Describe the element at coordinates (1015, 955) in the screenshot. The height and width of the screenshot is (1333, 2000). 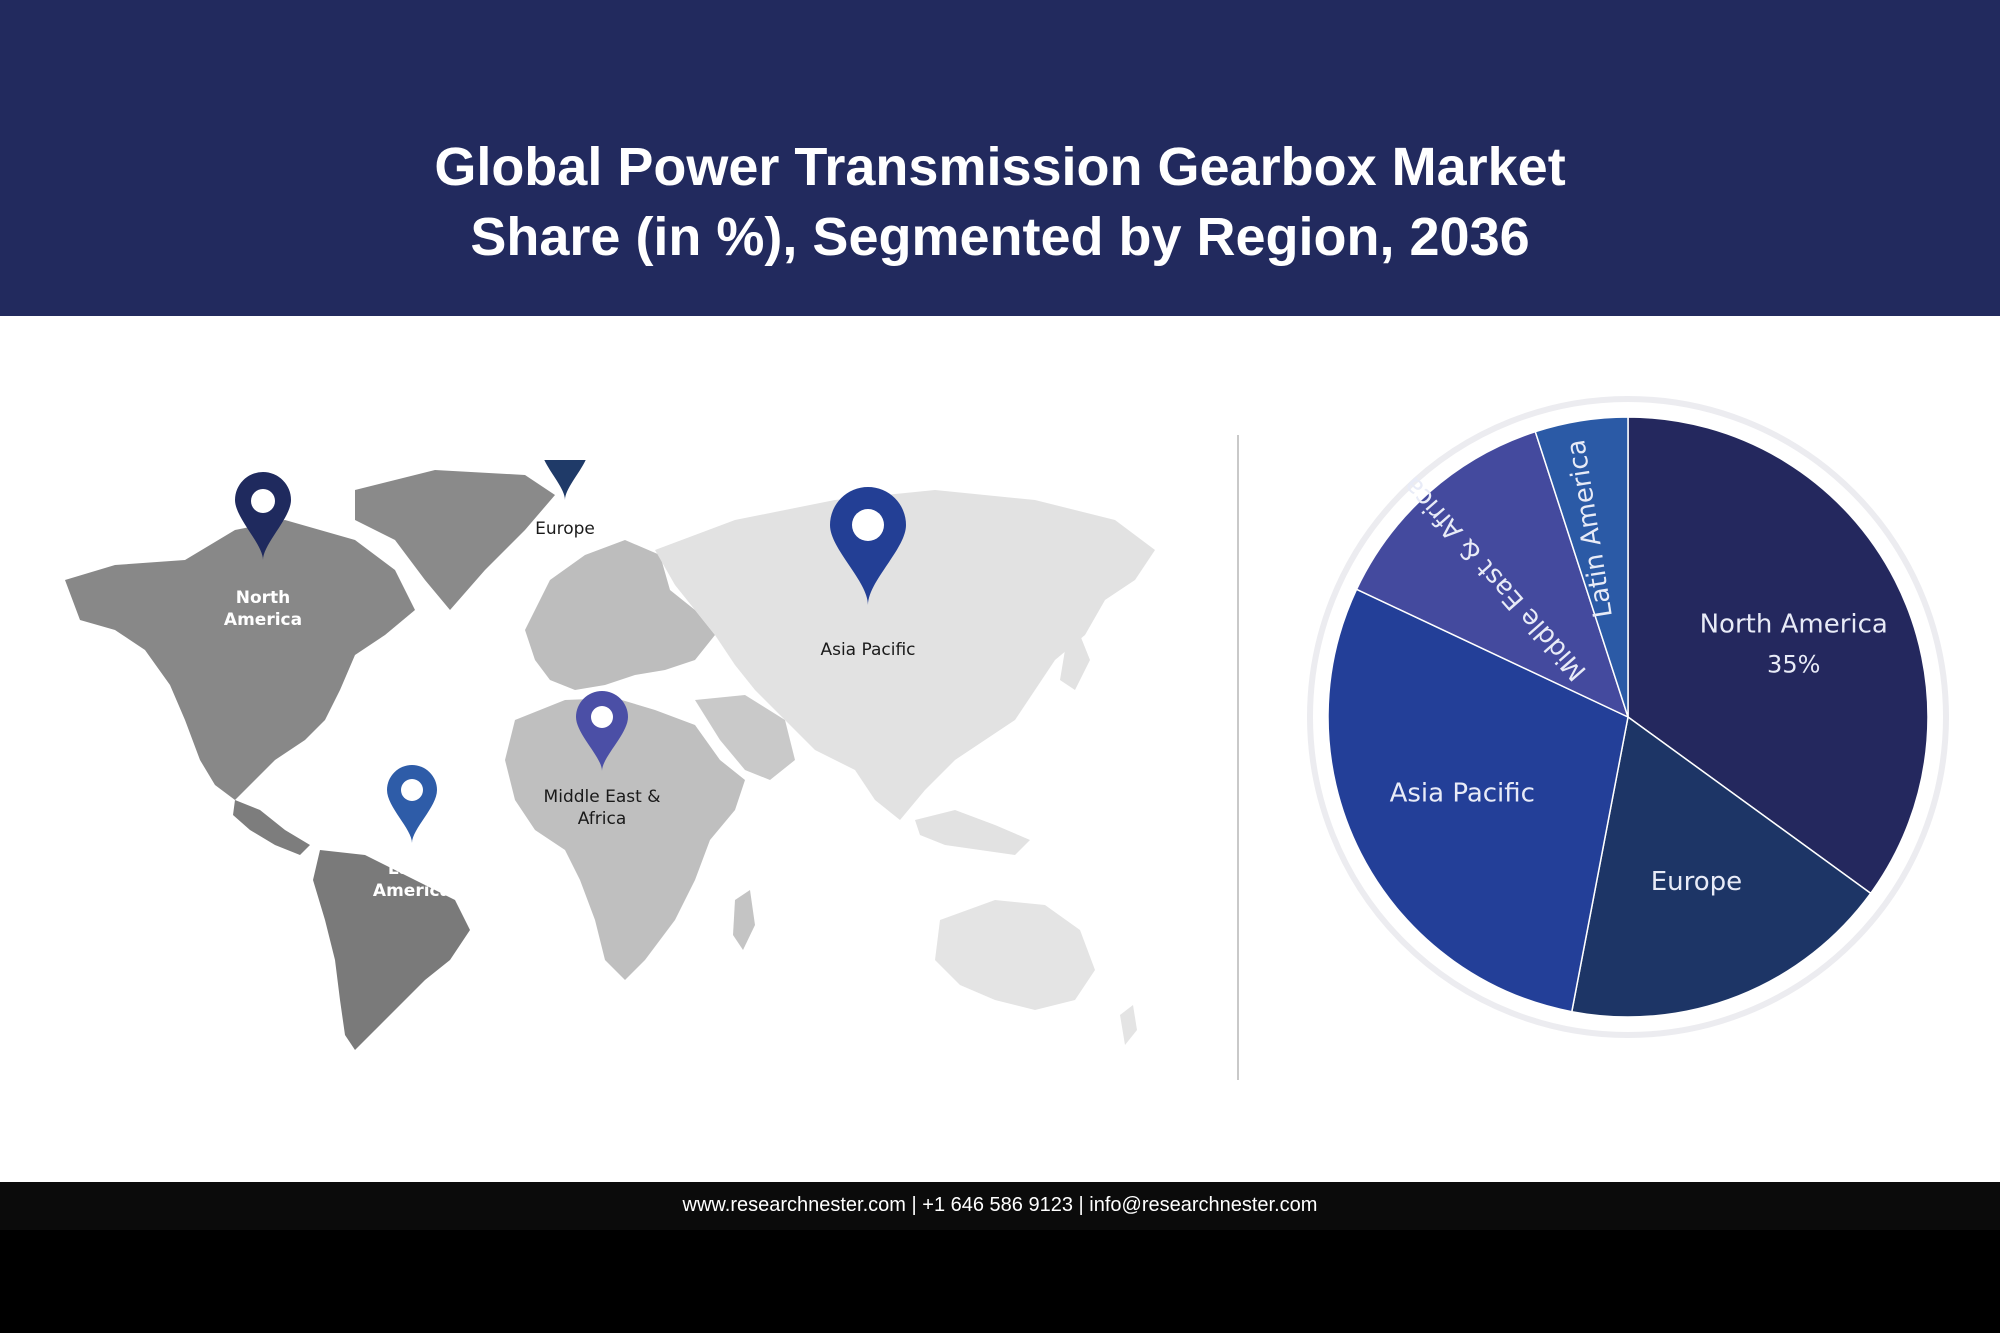
I see `australia-shape` at that location.